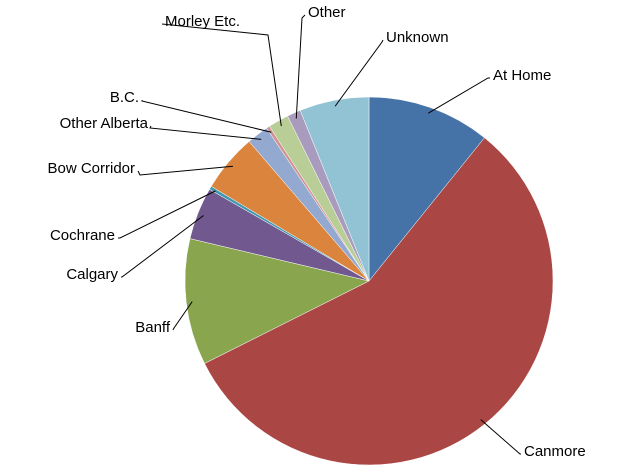 This screenshot has height=471, width=618. Describe the element at coordinates (153, 327) in the screenshot. I see `slice-label: Banff` at that location.